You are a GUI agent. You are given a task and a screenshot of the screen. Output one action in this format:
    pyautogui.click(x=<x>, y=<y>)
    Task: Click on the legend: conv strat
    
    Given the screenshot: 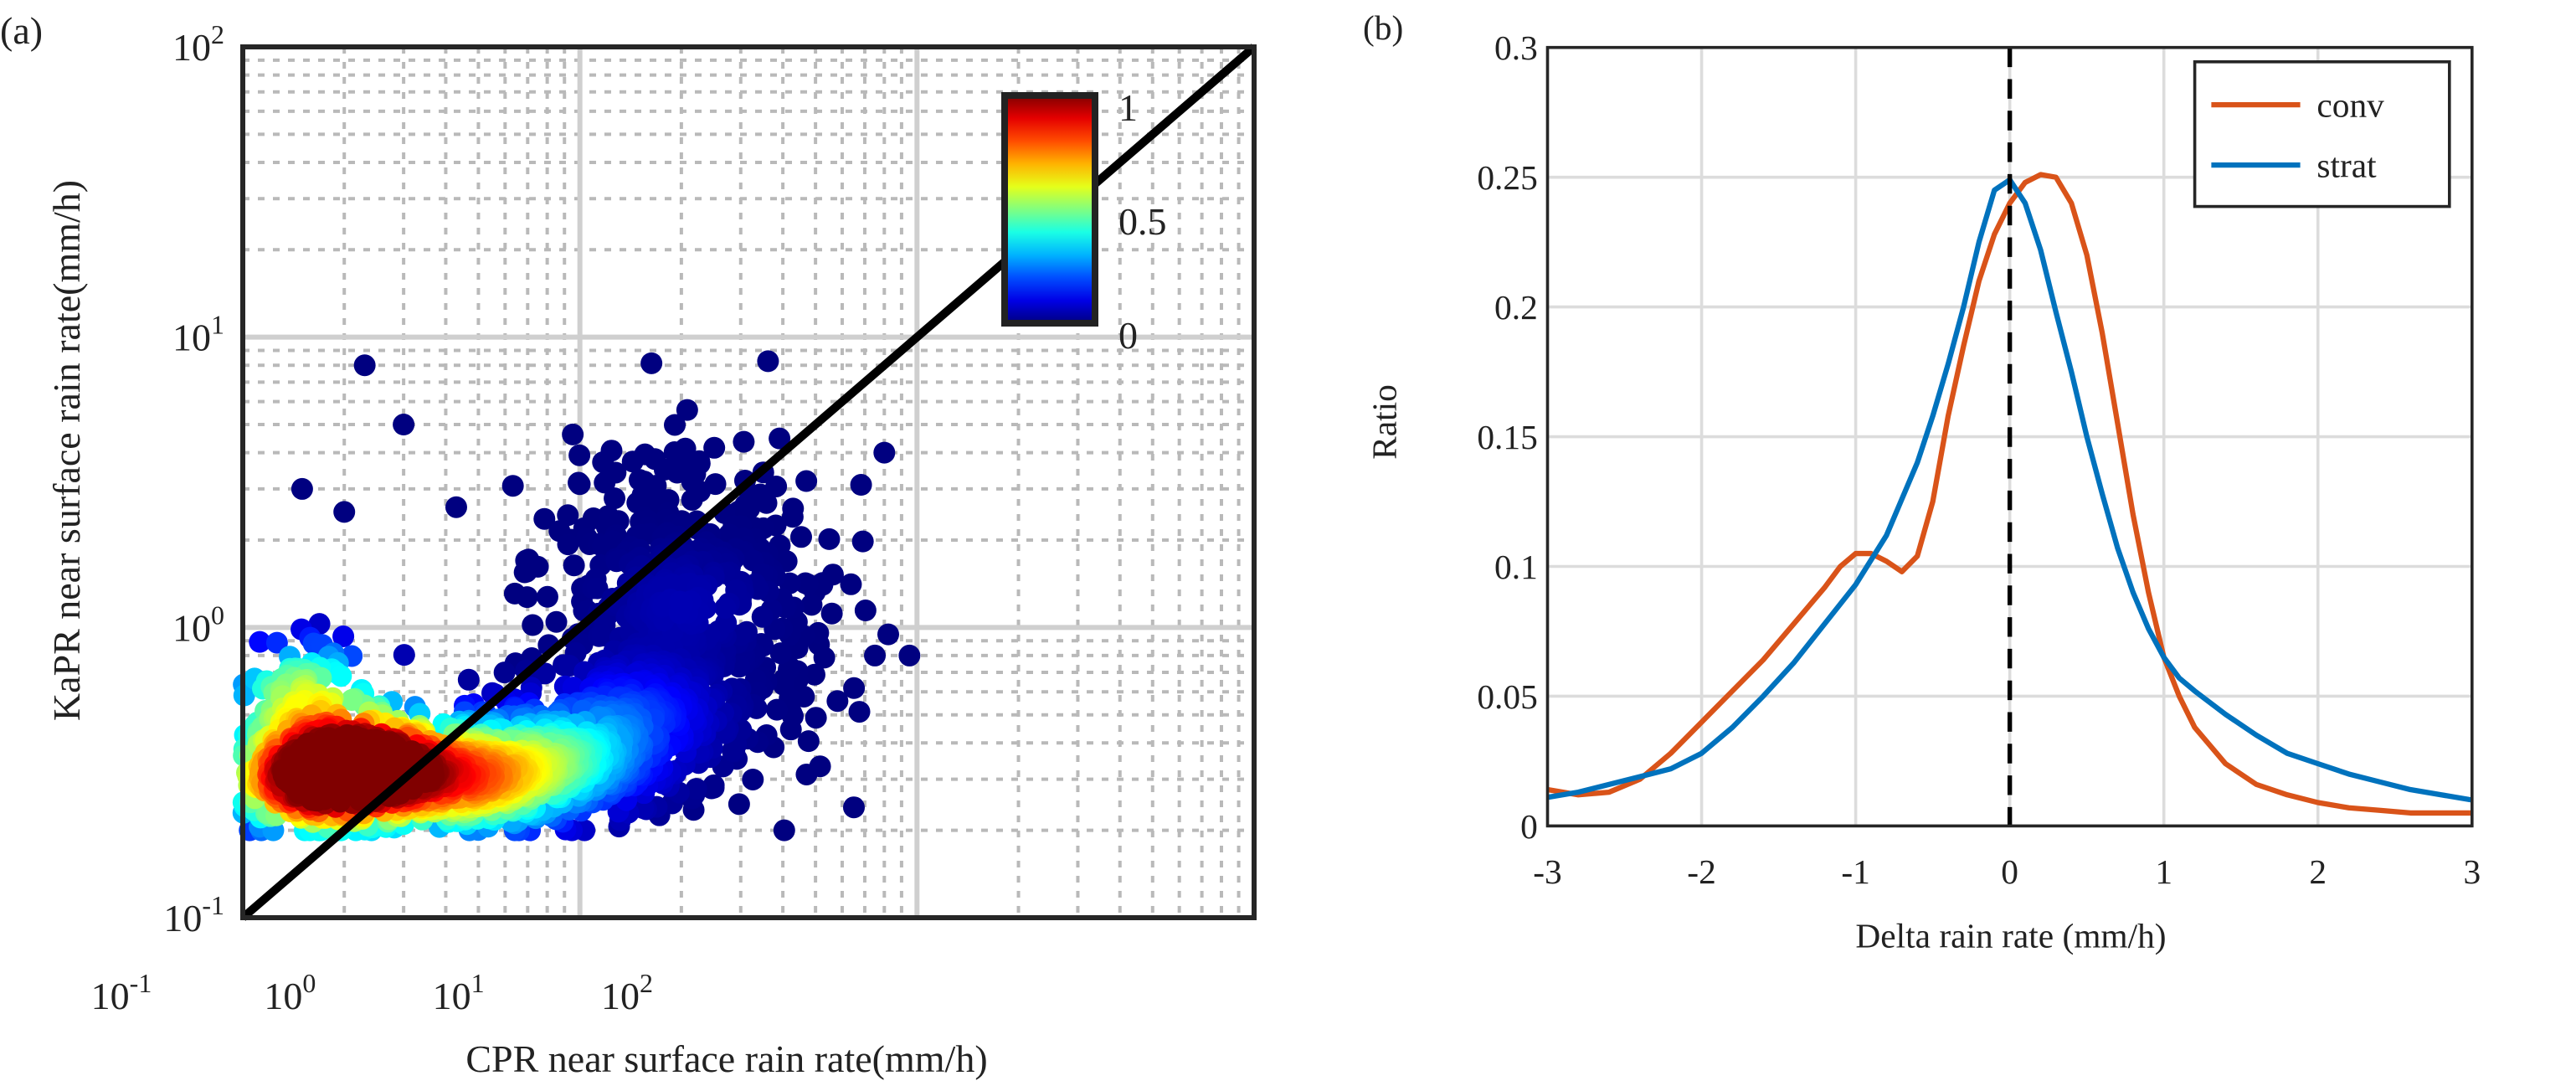 What is the action you would take?
    pyautogui.click(x=2322, y=134)
    